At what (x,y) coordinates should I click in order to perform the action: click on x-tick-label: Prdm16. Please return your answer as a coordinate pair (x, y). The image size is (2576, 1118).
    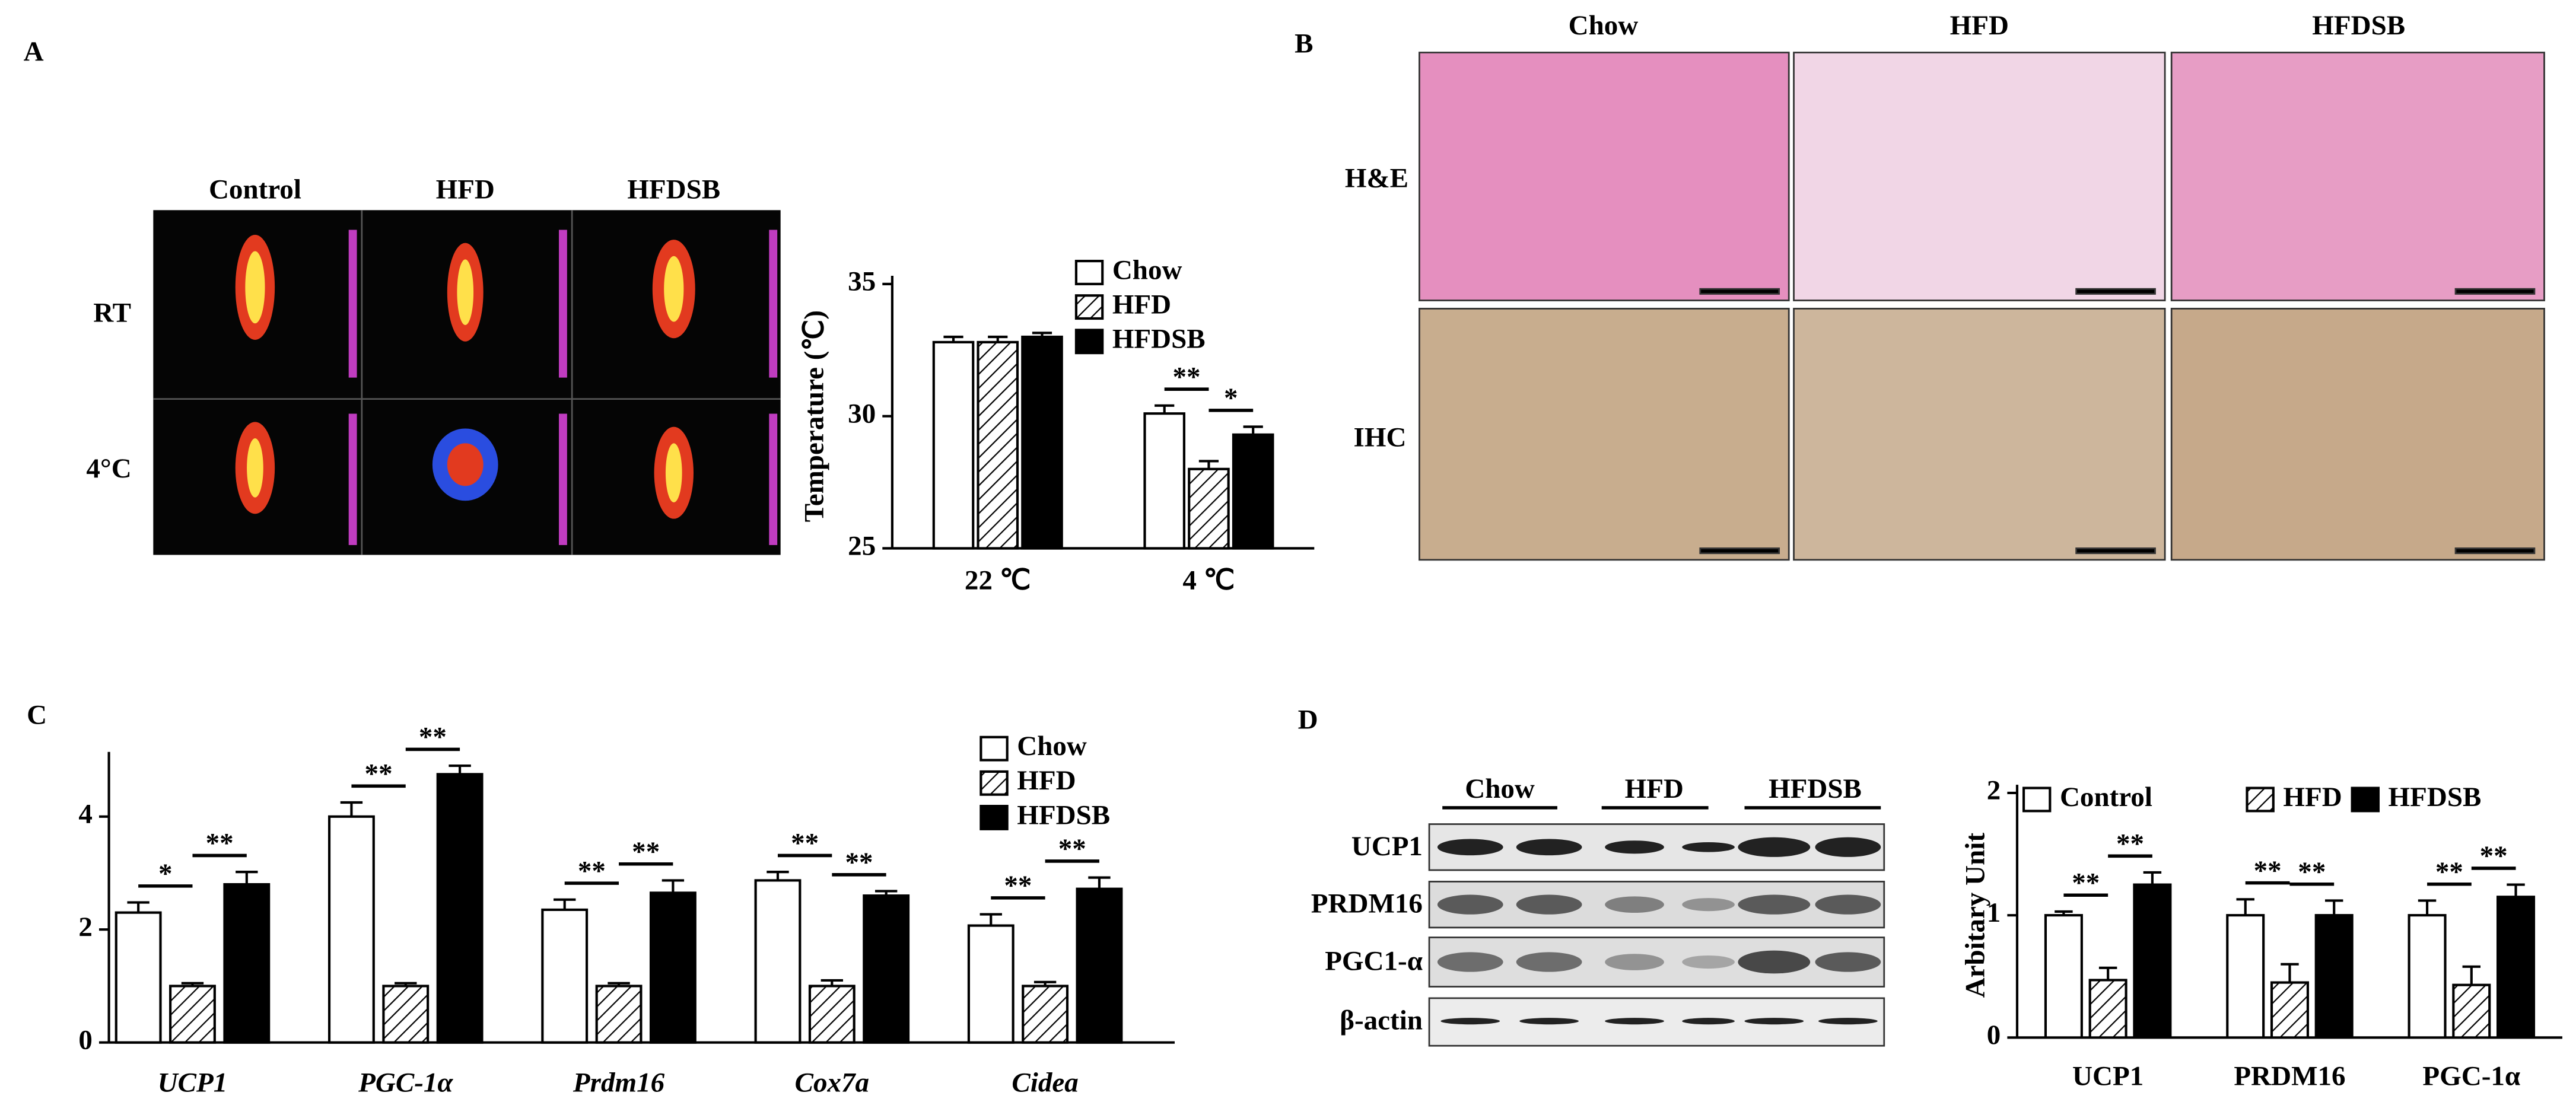
    Looking at the image, I should click on (619, 1082).